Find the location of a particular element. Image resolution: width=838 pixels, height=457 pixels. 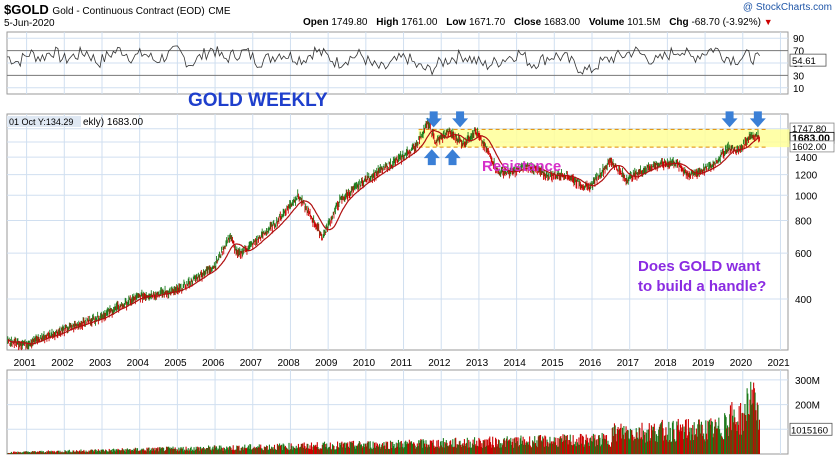

price-last-value-box is located at coordinates (812, 146).